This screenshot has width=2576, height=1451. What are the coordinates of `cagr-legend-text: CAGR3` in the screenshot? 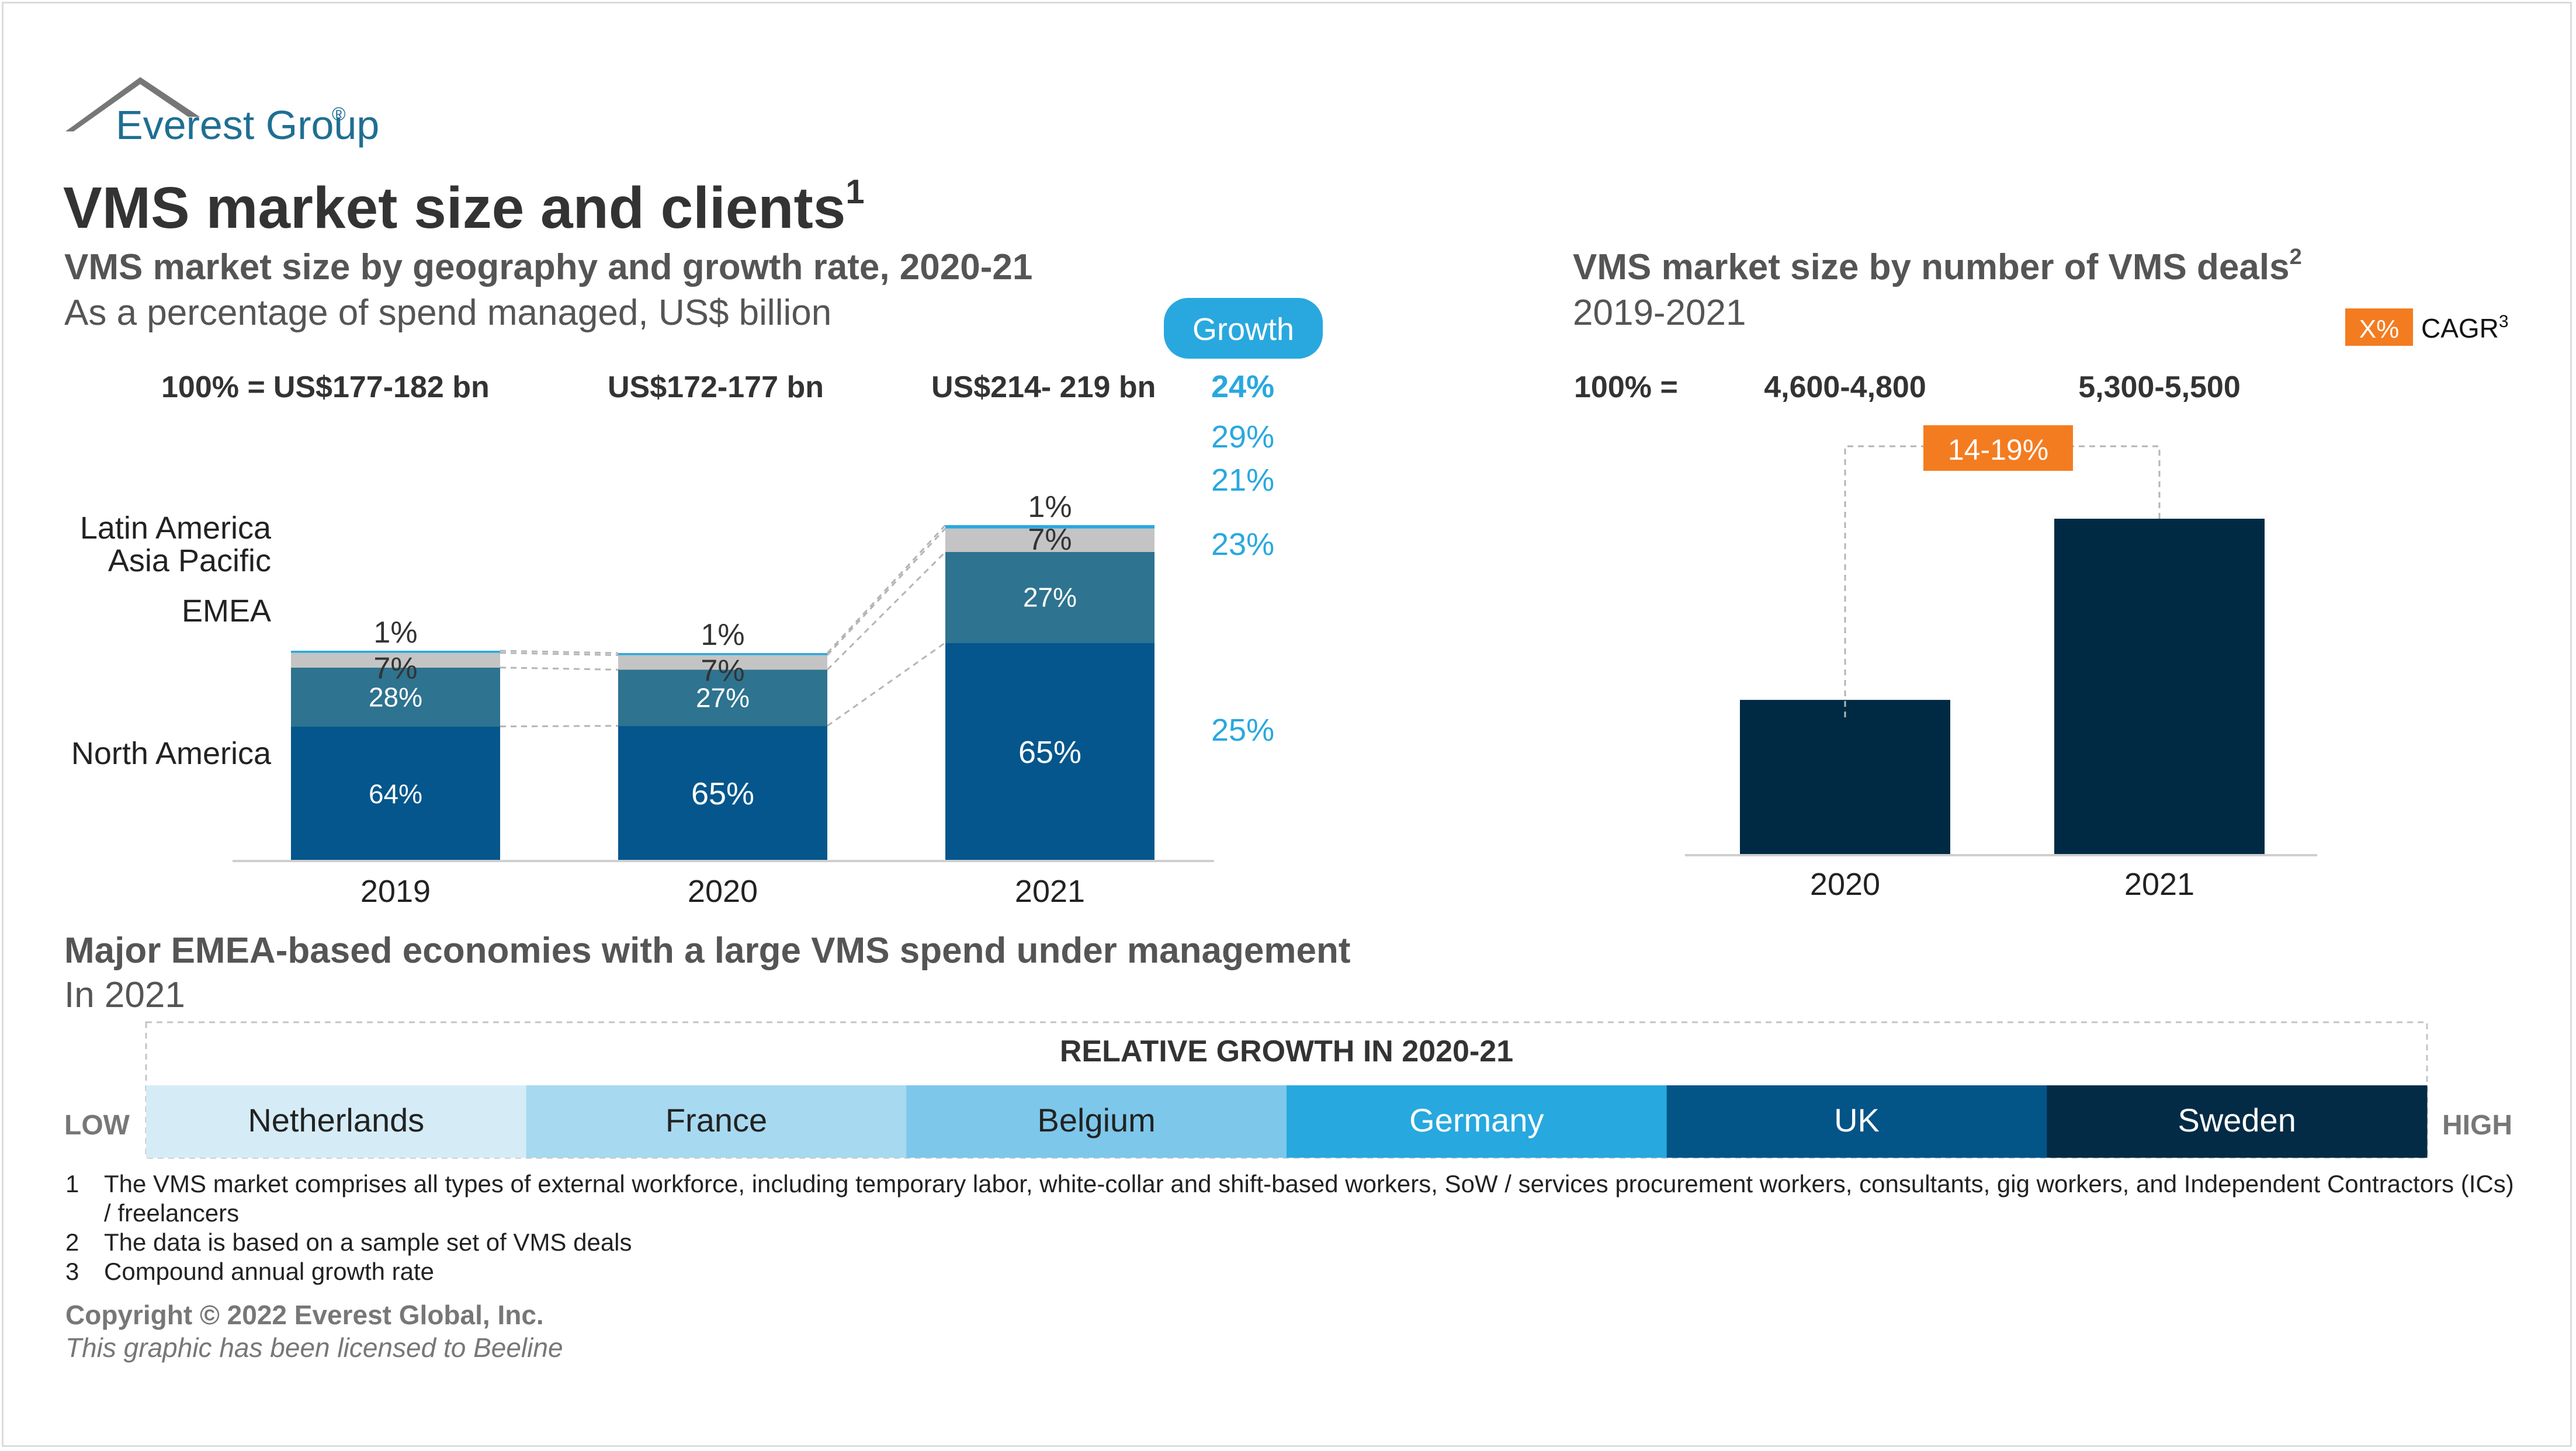 It's located at (2465, 328).